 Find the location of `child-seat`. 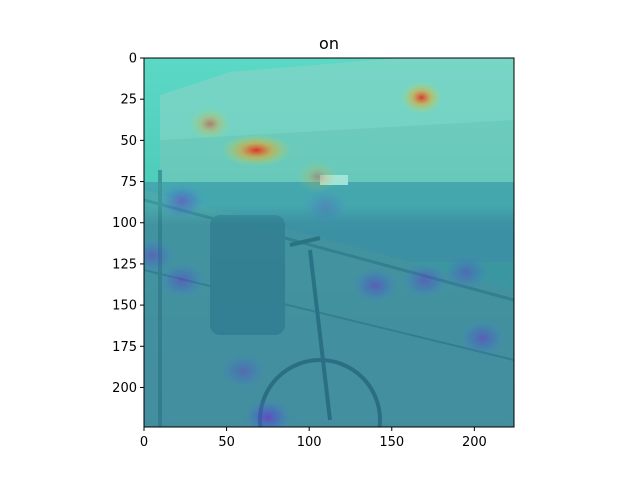

child-seat is located at coordinates (247, 275).